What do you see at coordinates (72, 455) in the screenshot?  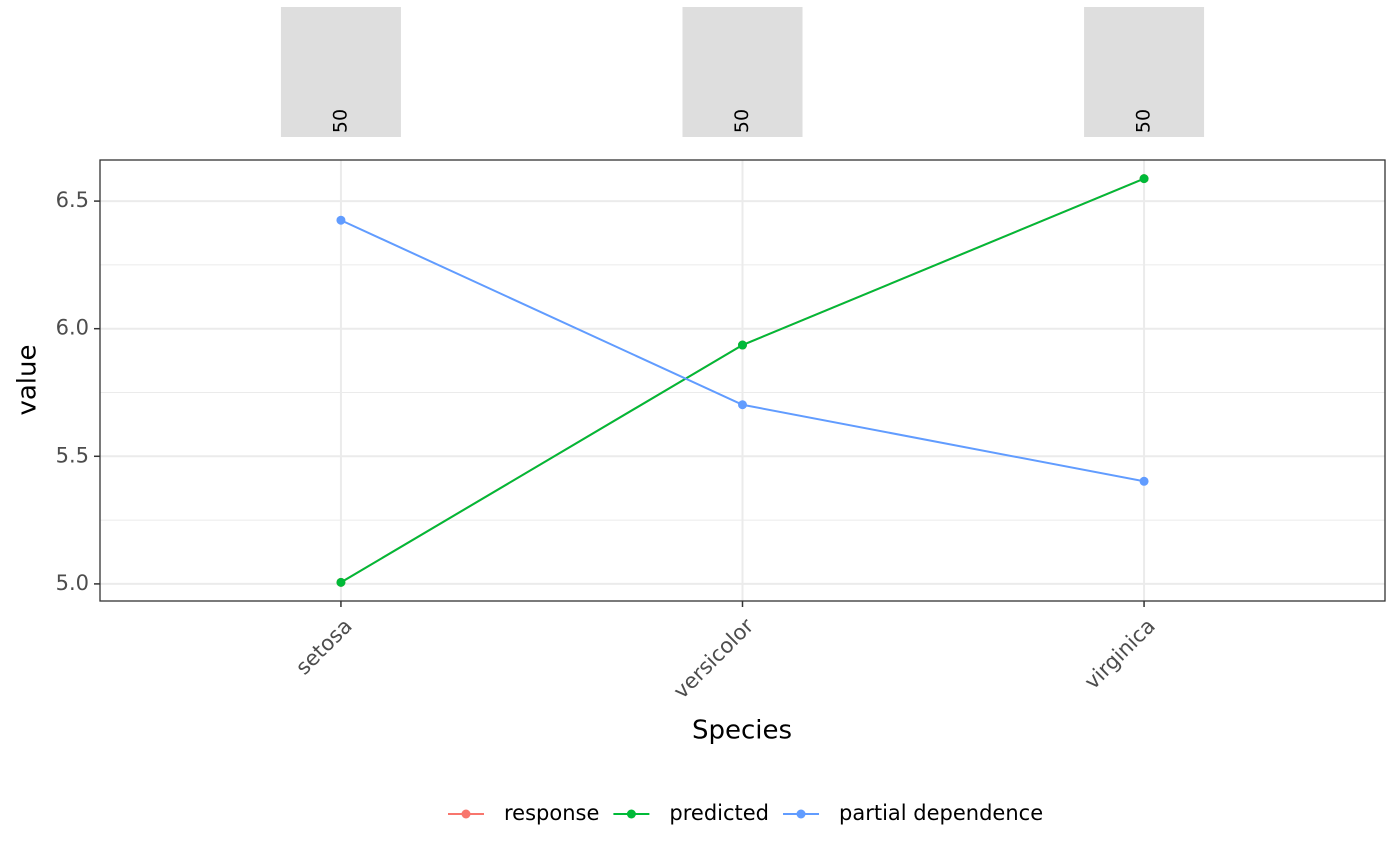 I see `y-tick-label: 5.5` at bounding box center [72, 455].